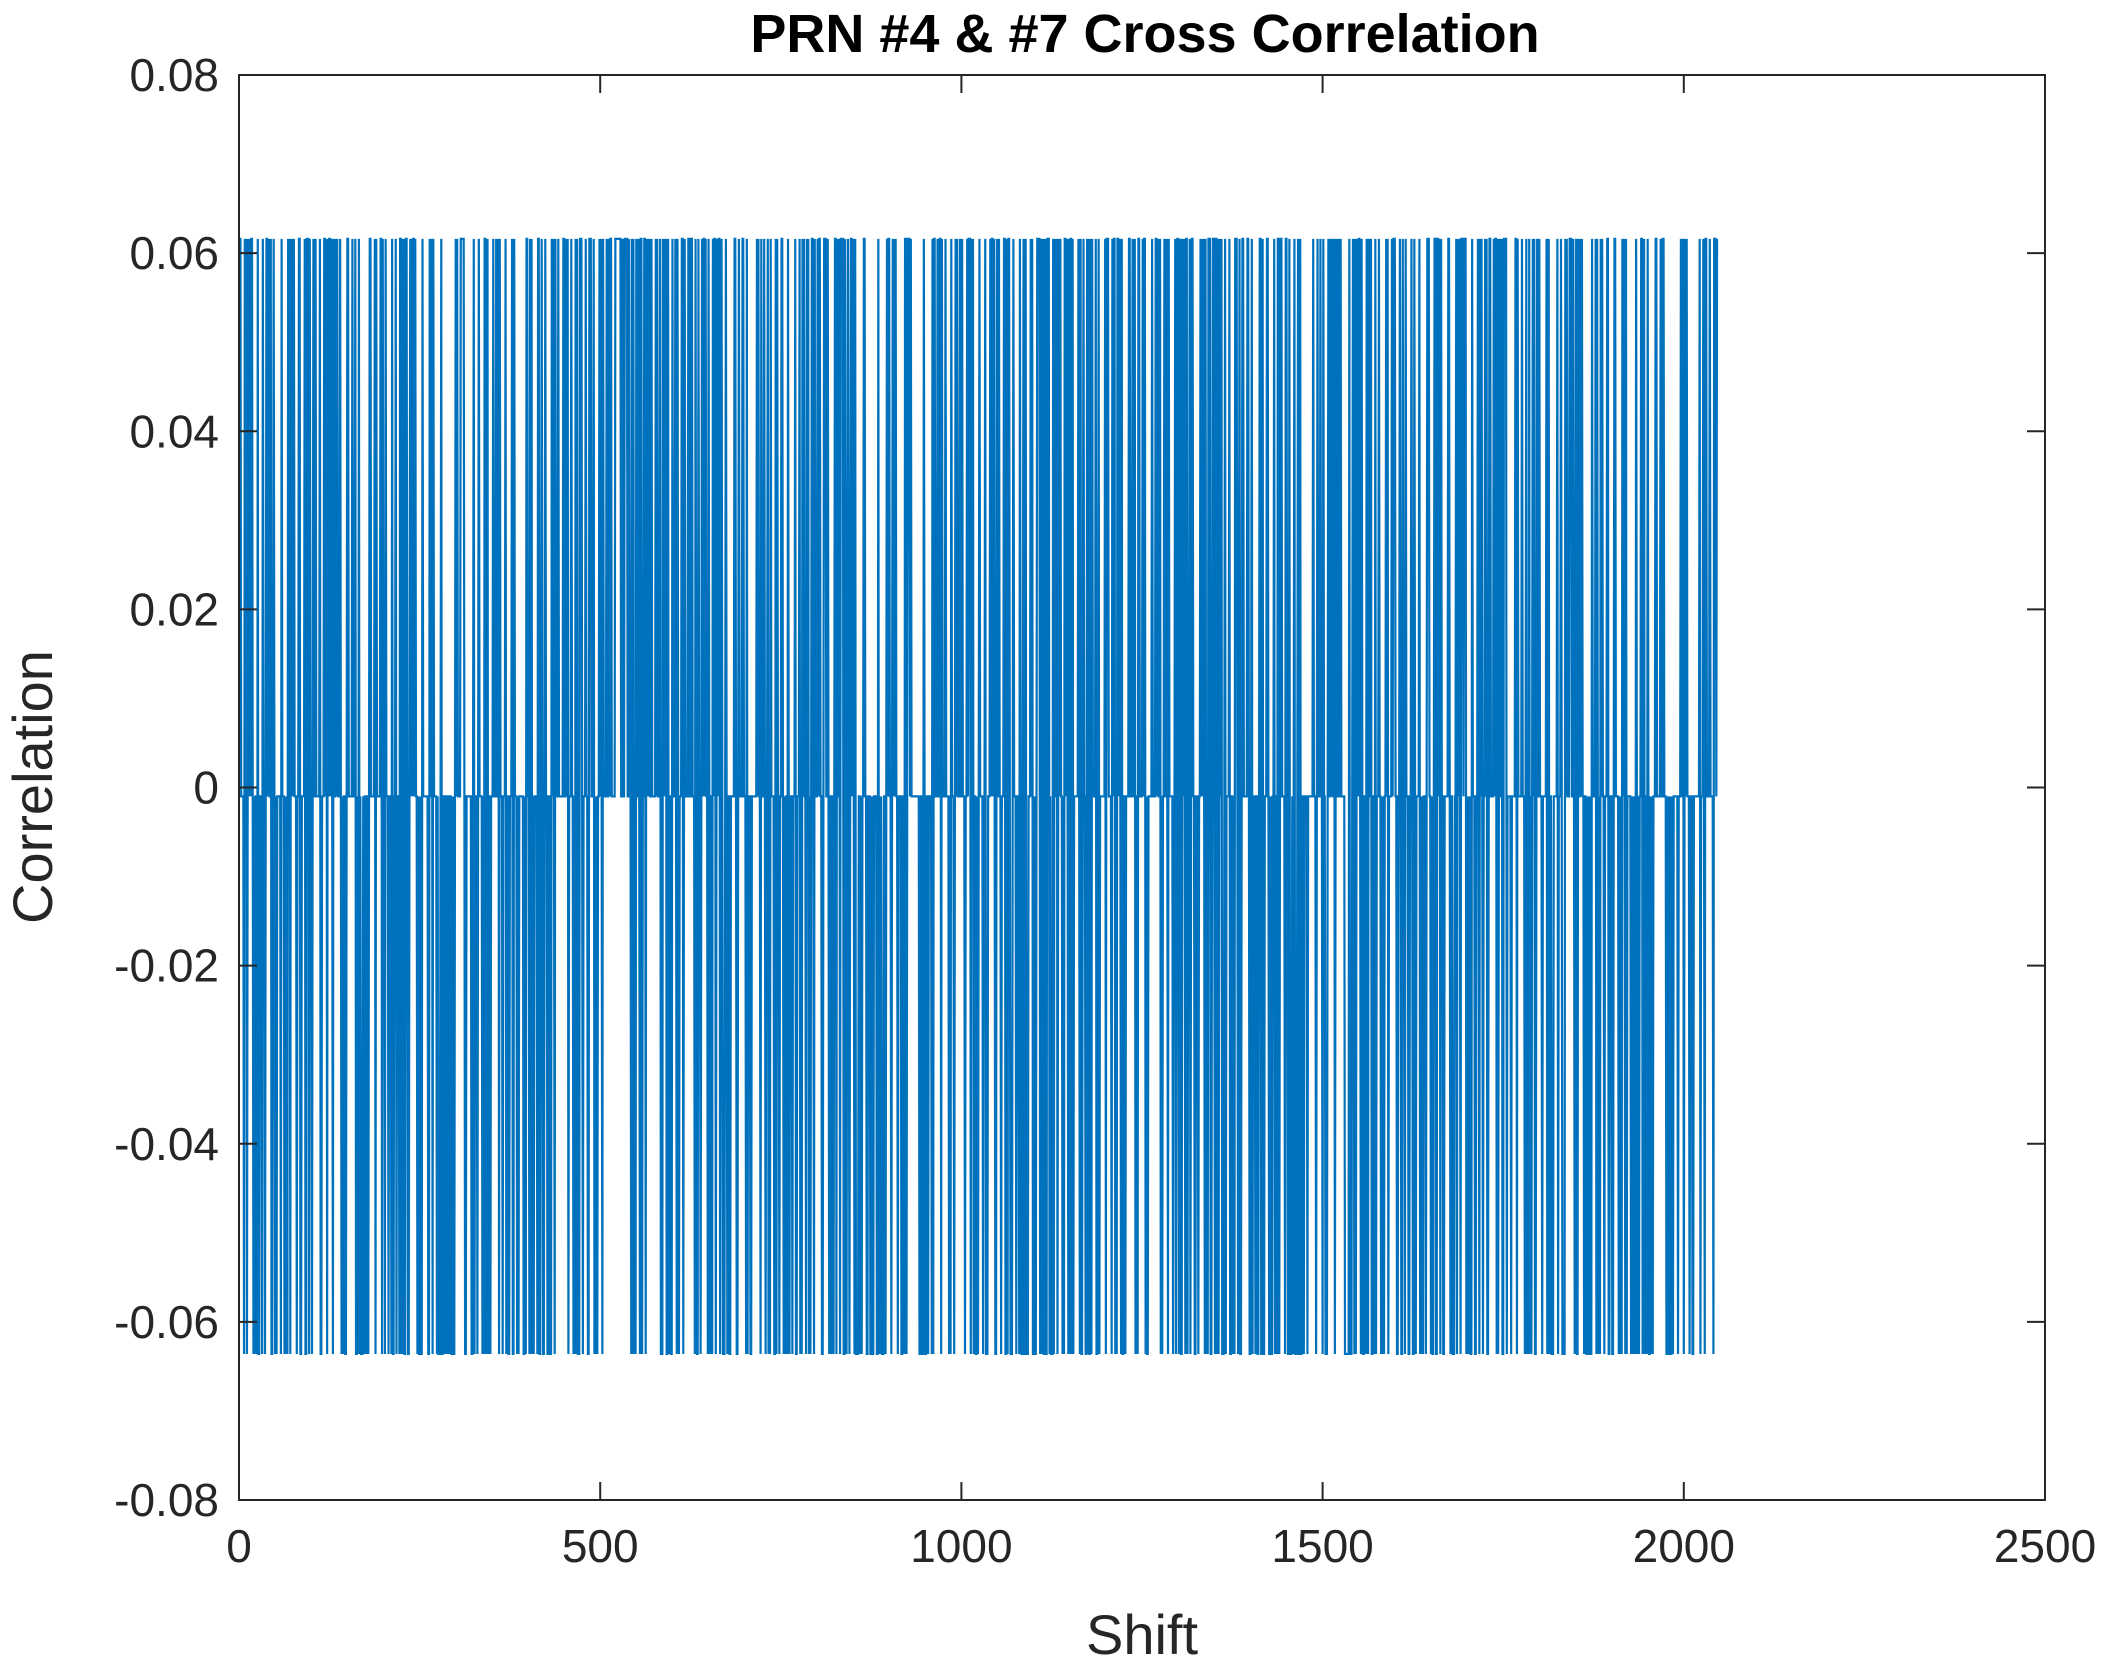  What do you see at coordinates (1684, 1546) in the screenshot?
I see `x-tick-label: 2000` at bounding box center [1684, 1546].